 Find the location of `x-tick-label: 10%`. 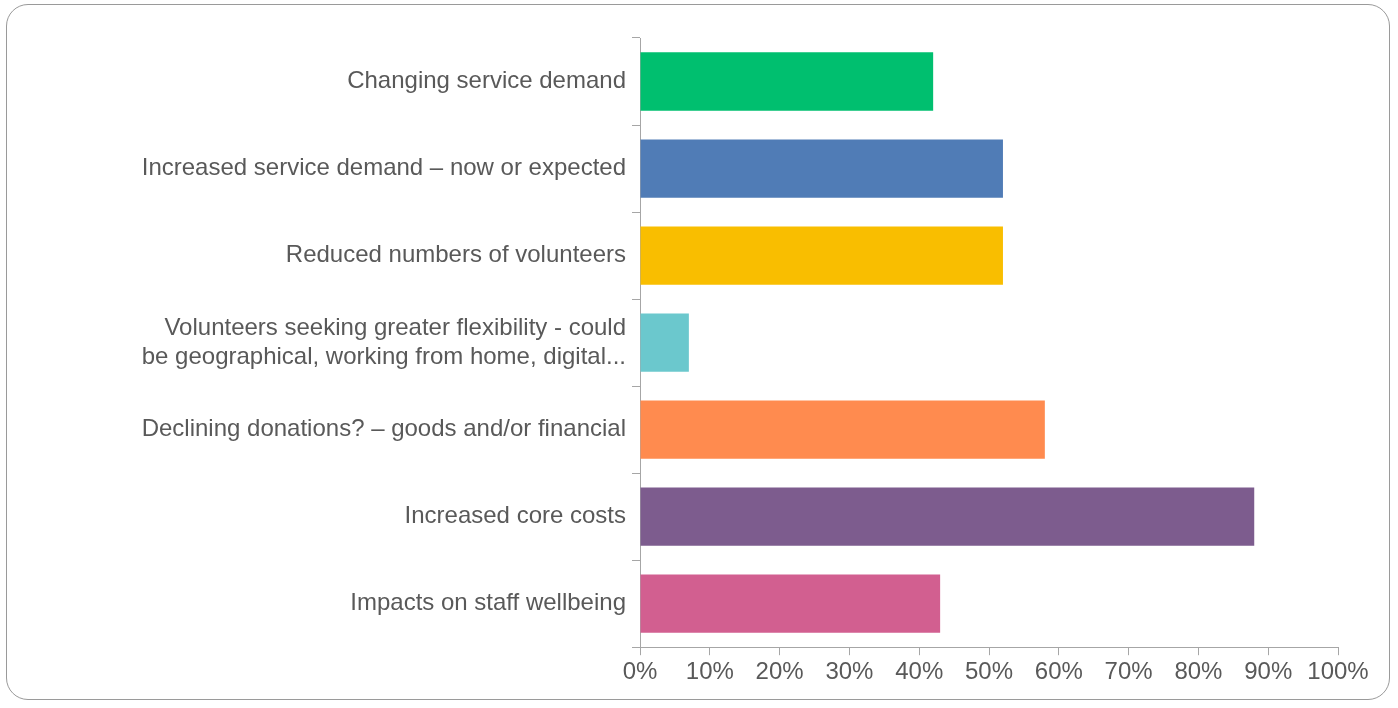

x-tick-label: 10% is located at coordinates (709, 671).